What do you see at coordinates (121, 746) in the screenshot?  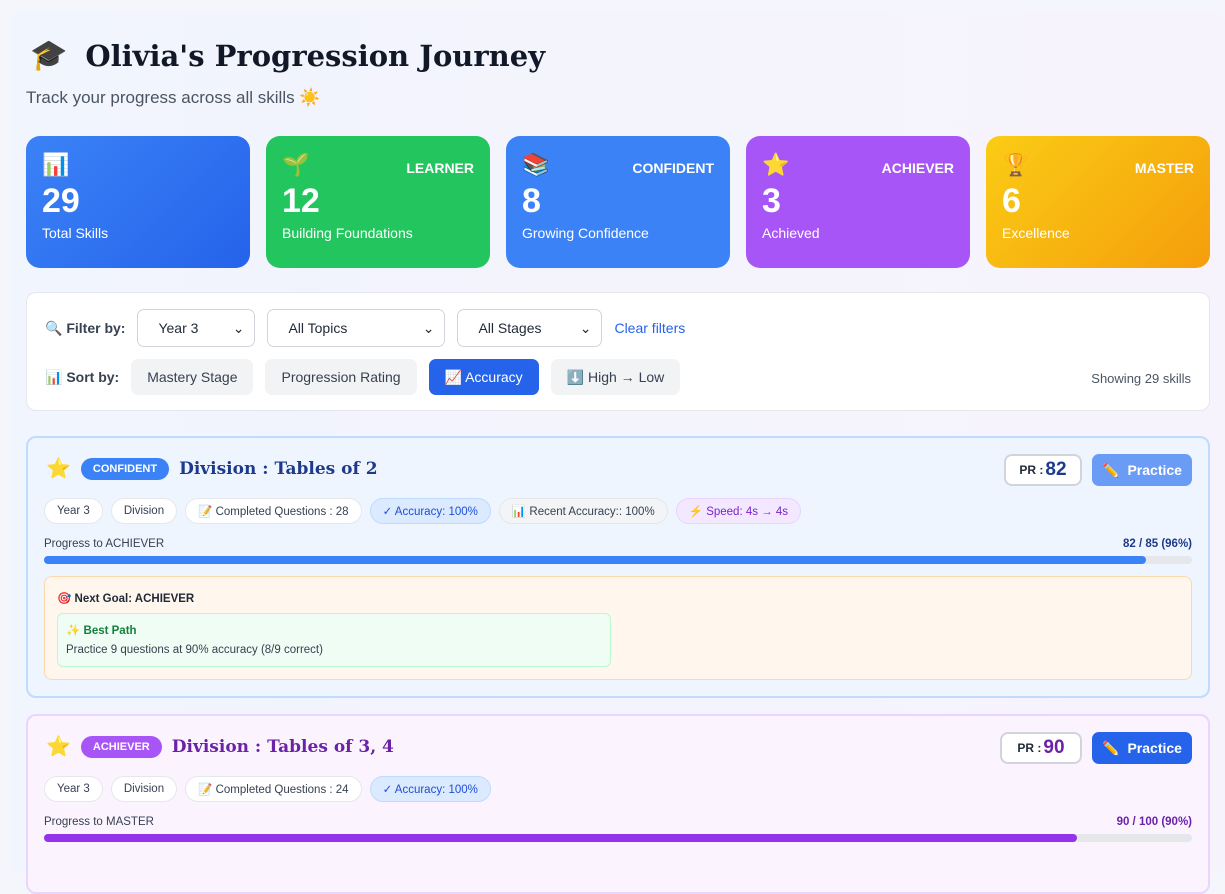 I see `stage-badge: ACHIEVER` at bounding box center [121, 746].